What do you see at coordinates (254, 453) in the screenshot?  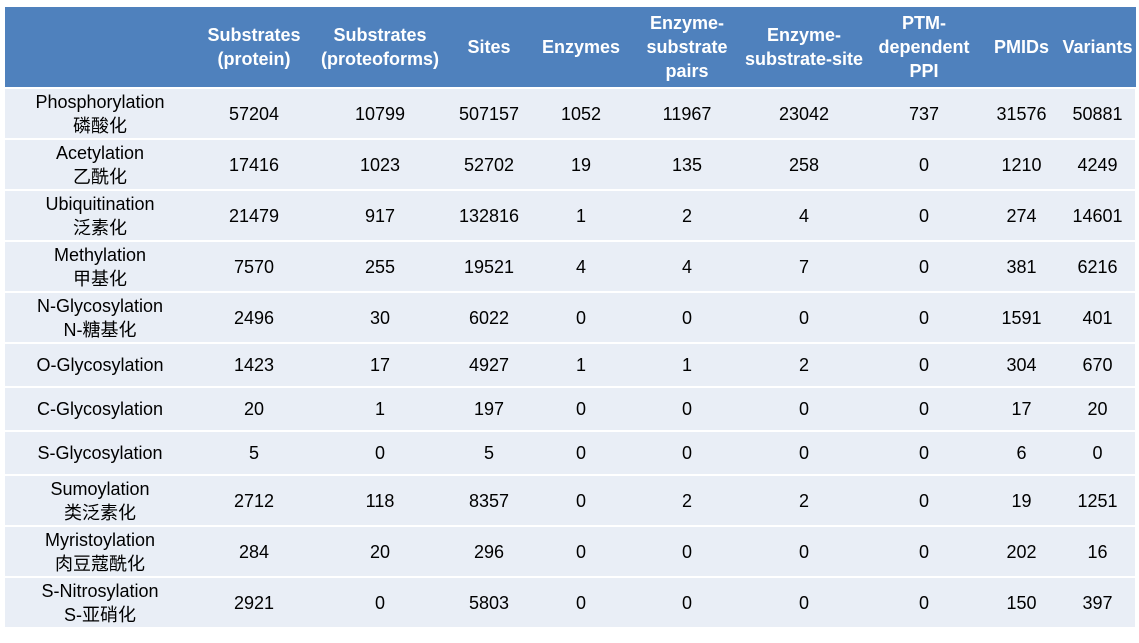 I see `value-cell: 5` at bounding box center [254, 453].